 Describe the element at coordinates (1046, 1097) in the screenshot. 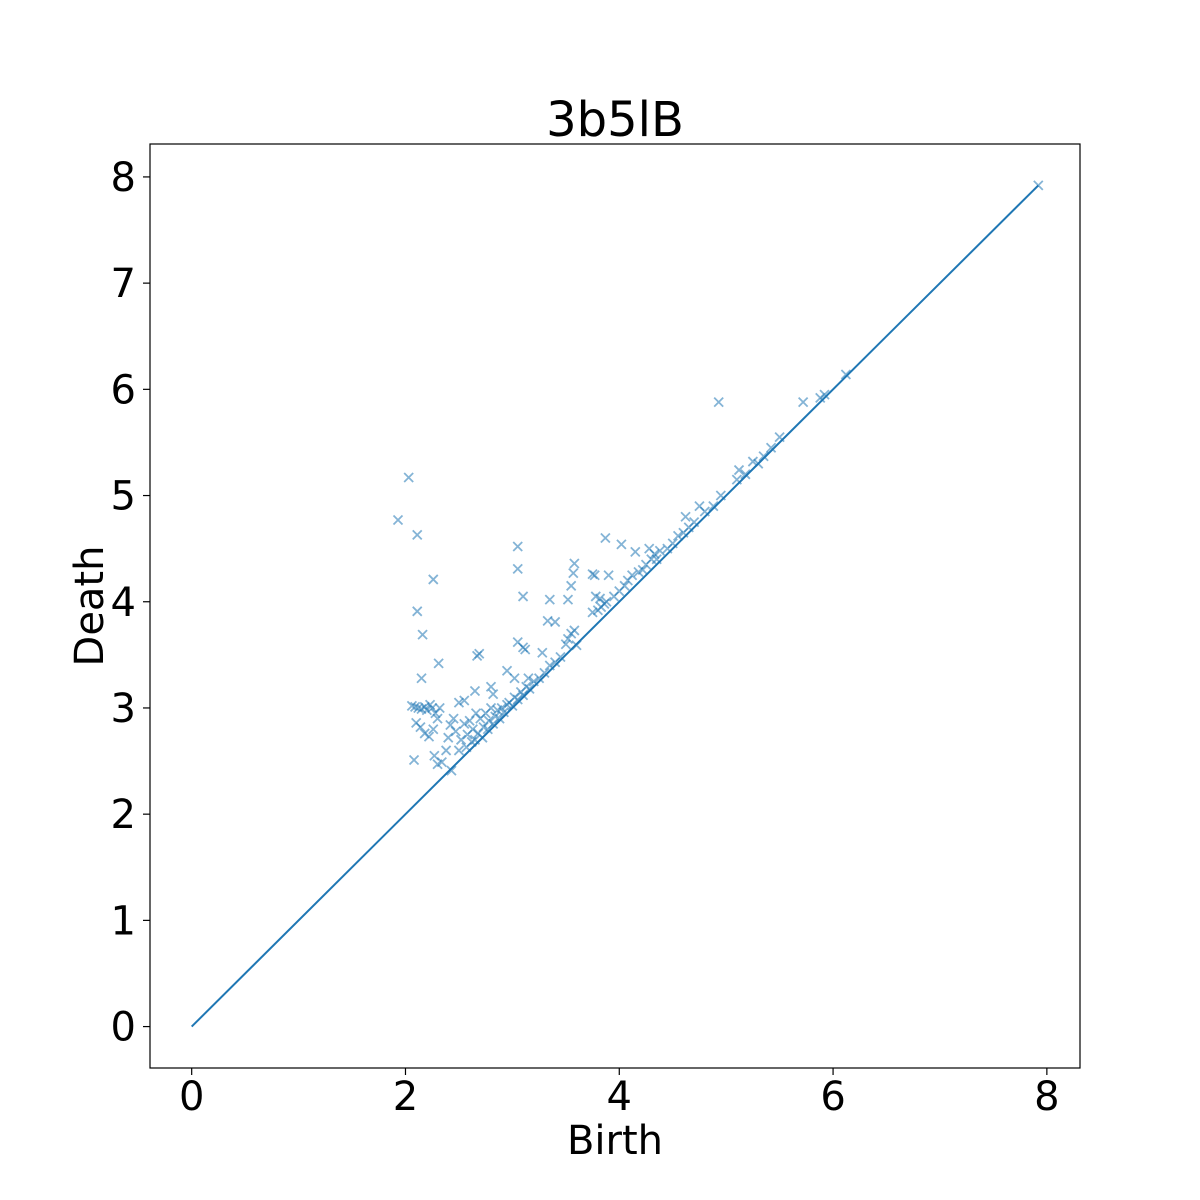

I see `x-tick-label: 8` at that location.